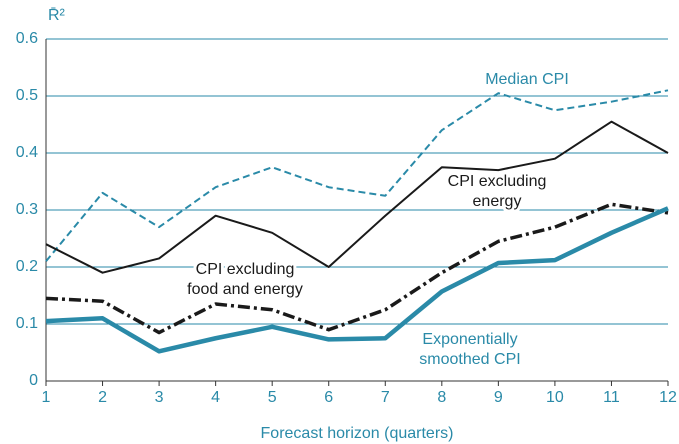  Describe the element at coordinates (441, 397) in the screenshot. I see `x-tick-label: 8` at that location.